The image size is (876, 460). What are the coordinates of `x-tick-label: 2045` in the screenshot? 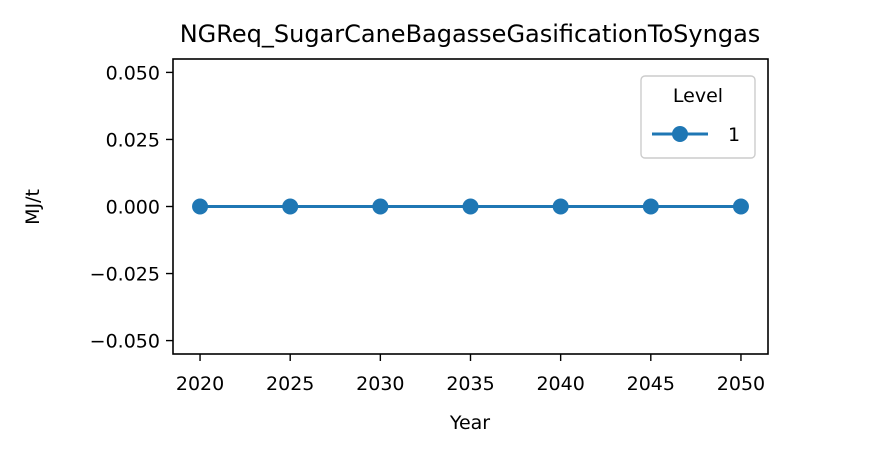 It's located at (651, 384).